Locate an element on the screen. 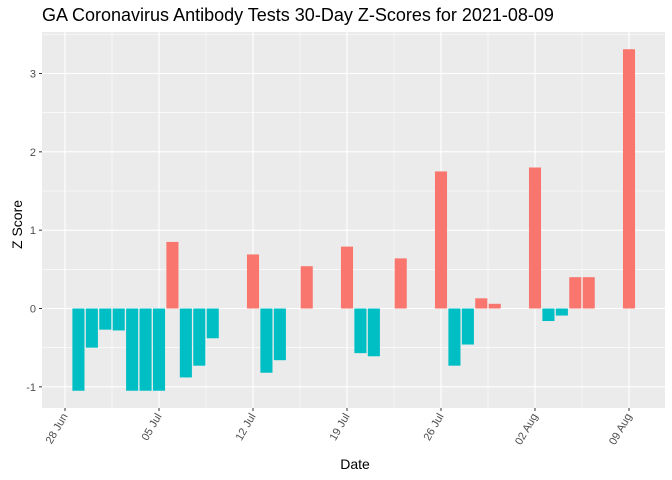  x-tick-label: 09 Aug is located at coordinates (621, 430).